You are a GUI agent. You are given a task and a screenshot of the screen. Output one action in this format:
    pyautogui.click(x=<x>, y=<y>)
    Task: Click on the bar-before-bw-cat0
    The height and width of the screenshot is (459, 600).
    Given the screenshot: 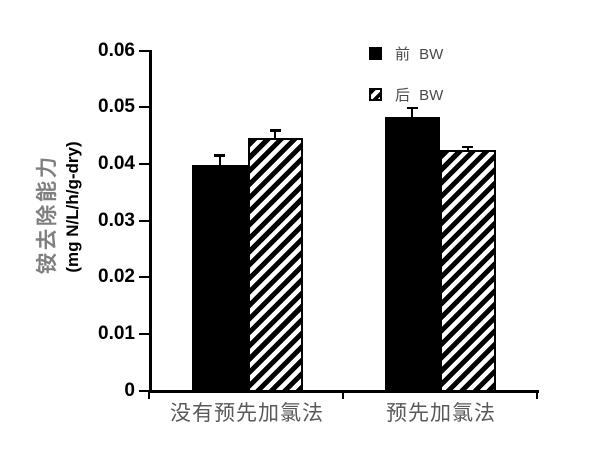 What is the action you would take?
    pyautogui.click(x=220, y=278)
    